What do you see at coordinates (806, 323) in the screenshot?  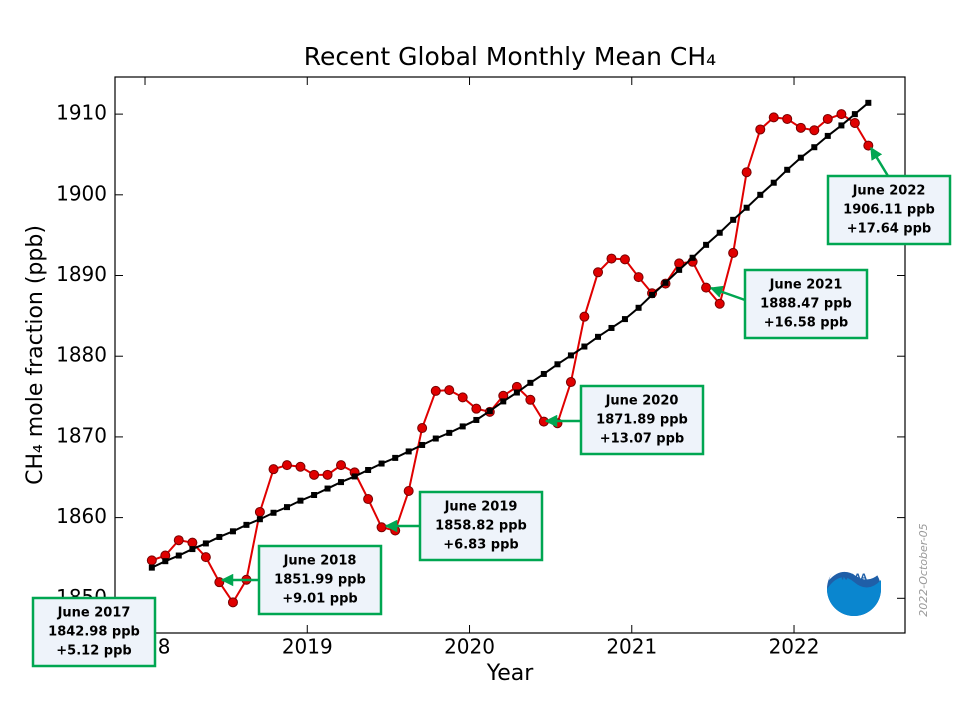 I see `annotation-text: +16.58 ppb` at bounding box center [806, 323].